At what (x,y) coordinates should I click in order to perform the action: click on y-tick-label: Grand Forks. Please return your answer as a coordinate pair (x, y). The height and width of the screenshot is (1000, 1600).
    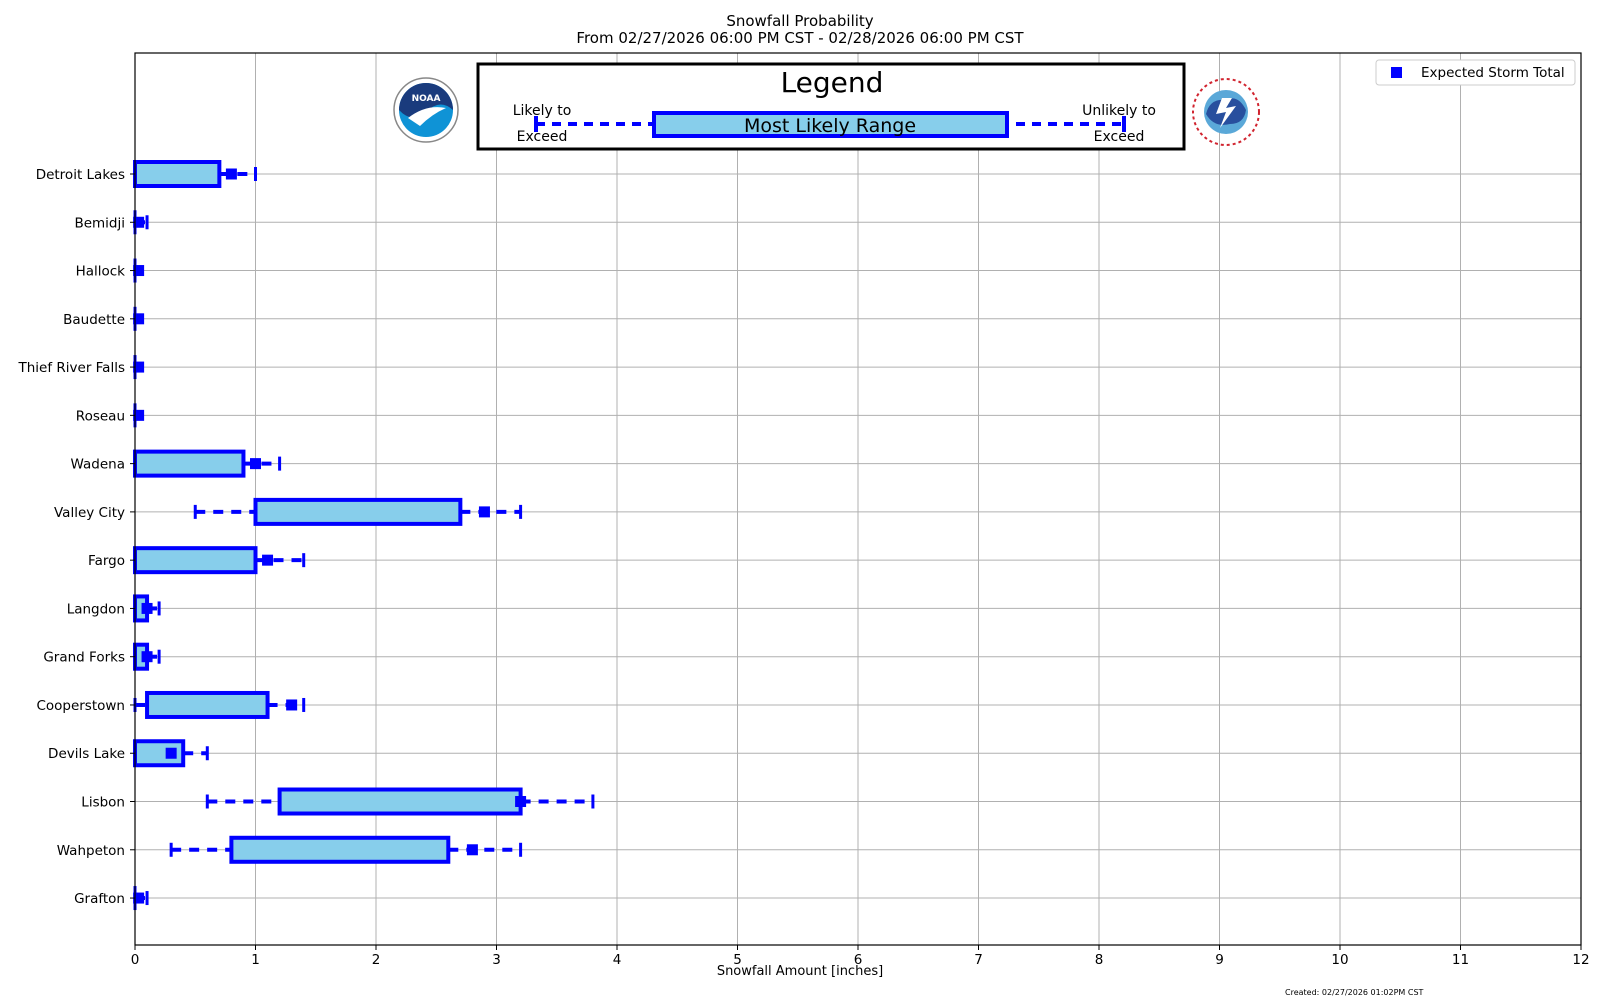
    Looking at the image, I should click on (84, 658).